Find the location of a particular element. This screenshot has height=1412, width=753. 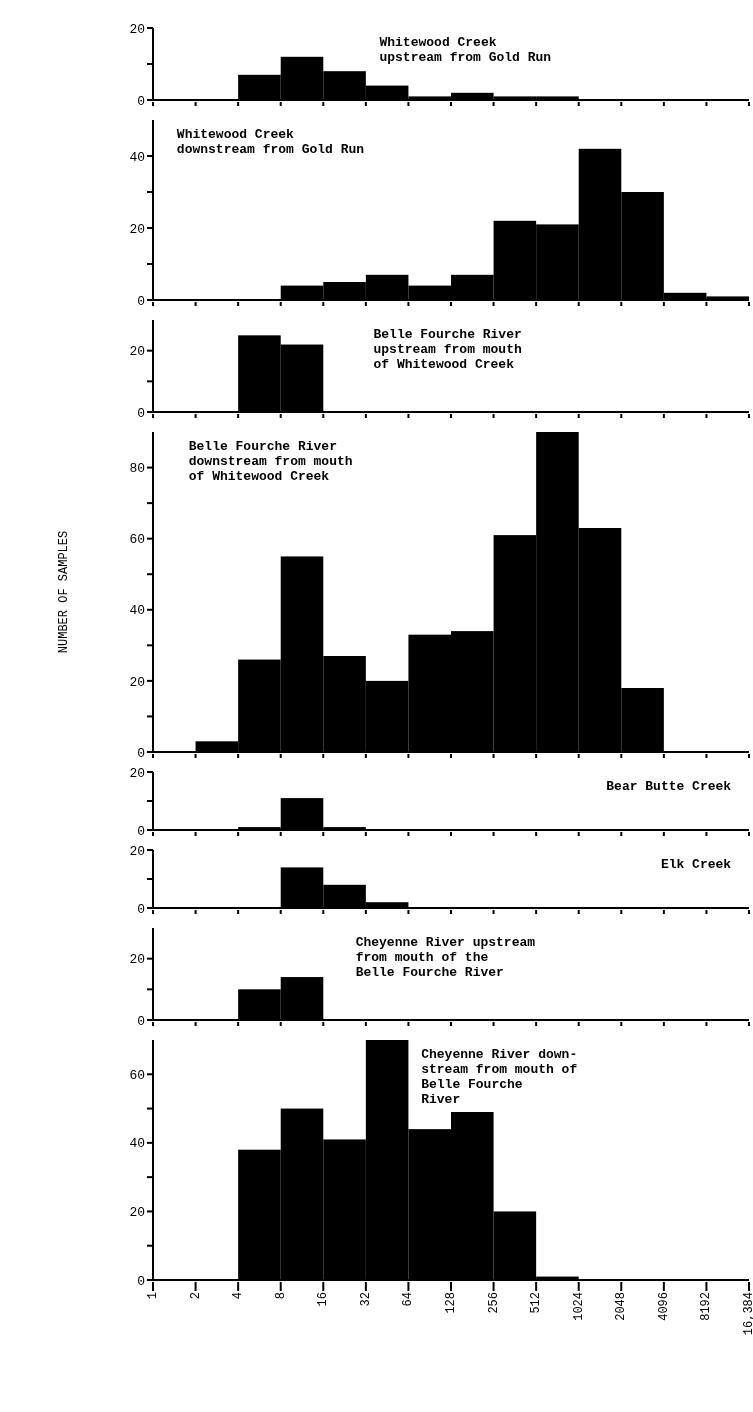

x-tick-label: 16 is located at coordinates (323, 1299).